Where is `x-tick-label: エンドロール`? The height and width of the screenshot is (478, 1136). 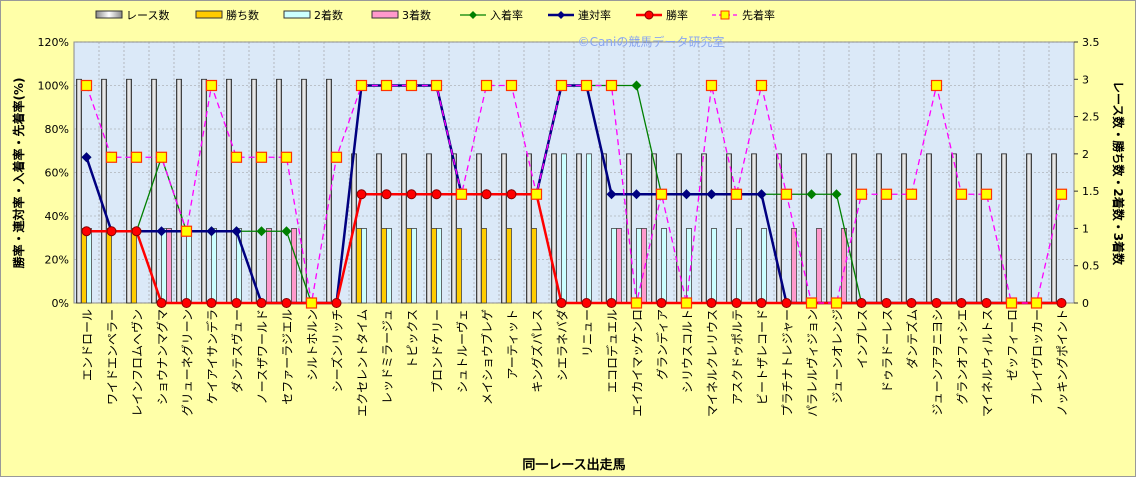 x-tick-label: エンドロール is located at coordinates (88, 345).